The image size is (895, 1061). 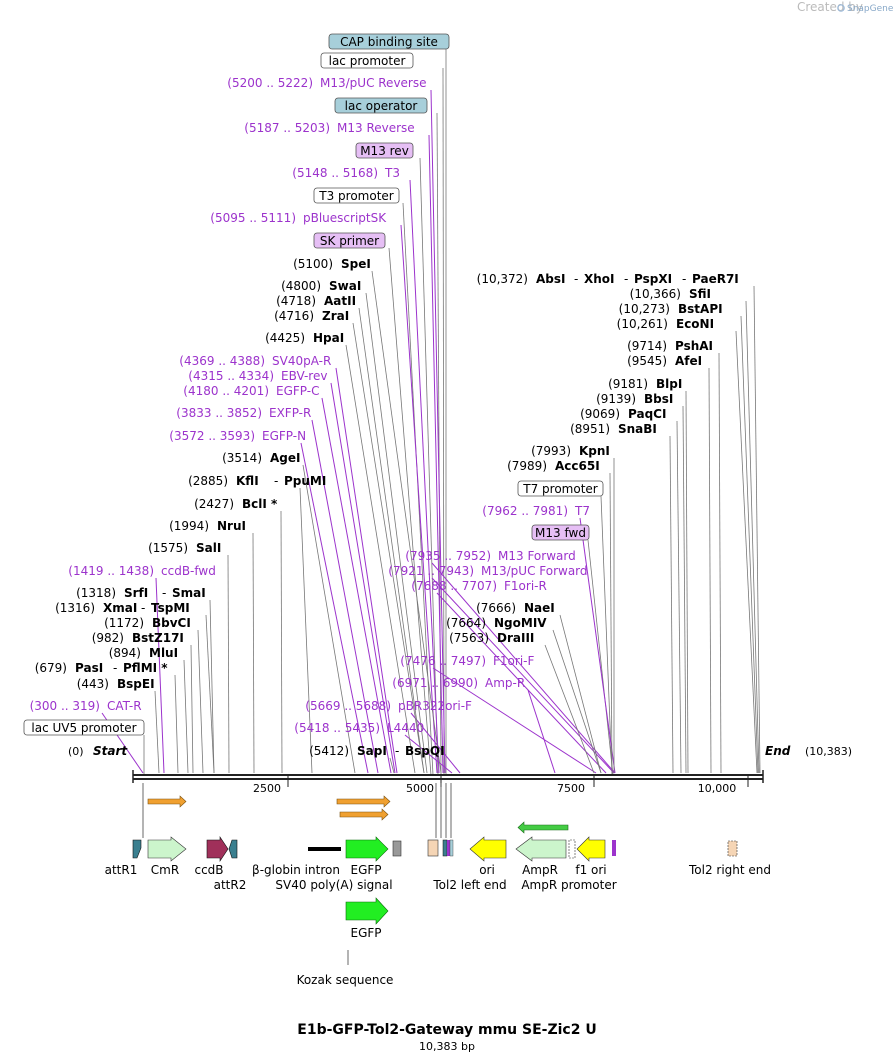 I want to click on primer-name: EGFP-N, so click(x=284, y=436).